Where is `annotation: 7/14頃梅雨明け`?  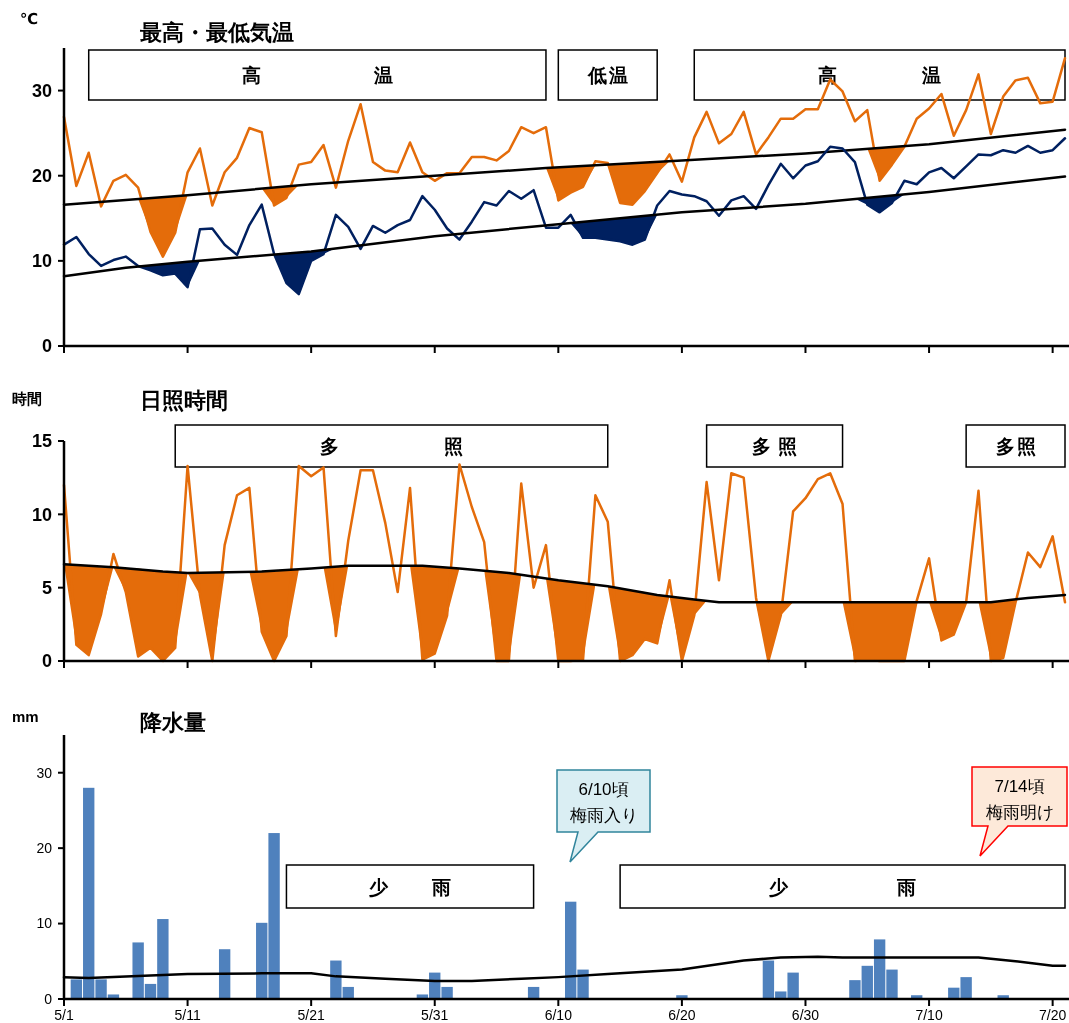 annotation: 7/14頃梅雨明け is located at coordinates (1019, 799).